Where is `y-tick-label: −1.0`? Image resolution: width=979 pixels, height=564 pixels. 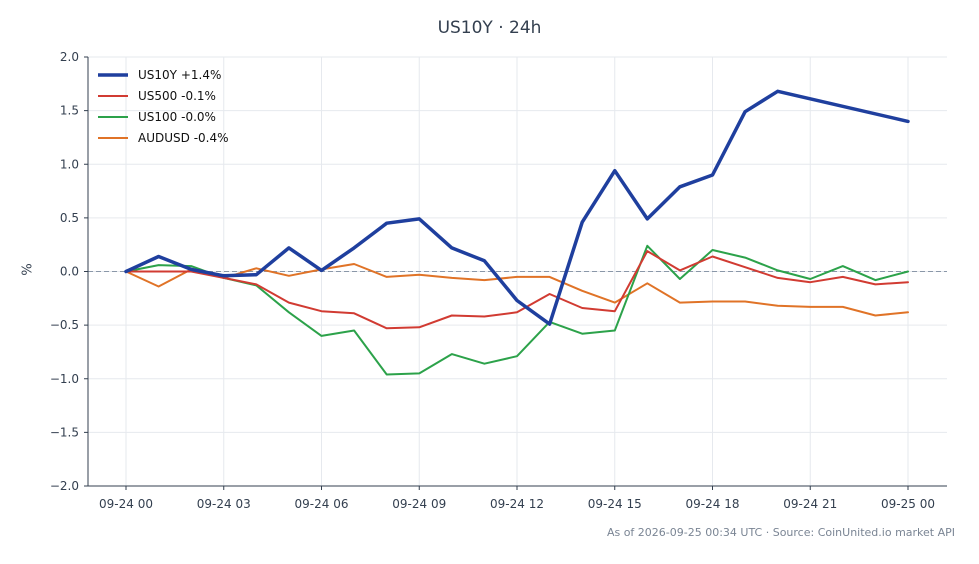 y-tick-label: −1.0 is located at coordinates (64, 379).